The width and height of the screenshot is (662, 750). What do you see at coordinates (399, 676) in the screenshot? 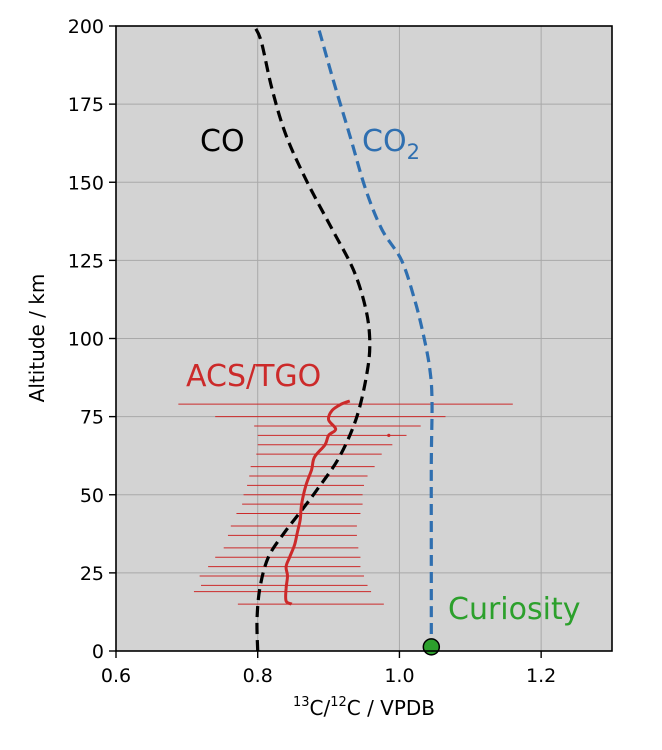
I see `x-tick-label: 1.0` at bounding box center [399, 676].